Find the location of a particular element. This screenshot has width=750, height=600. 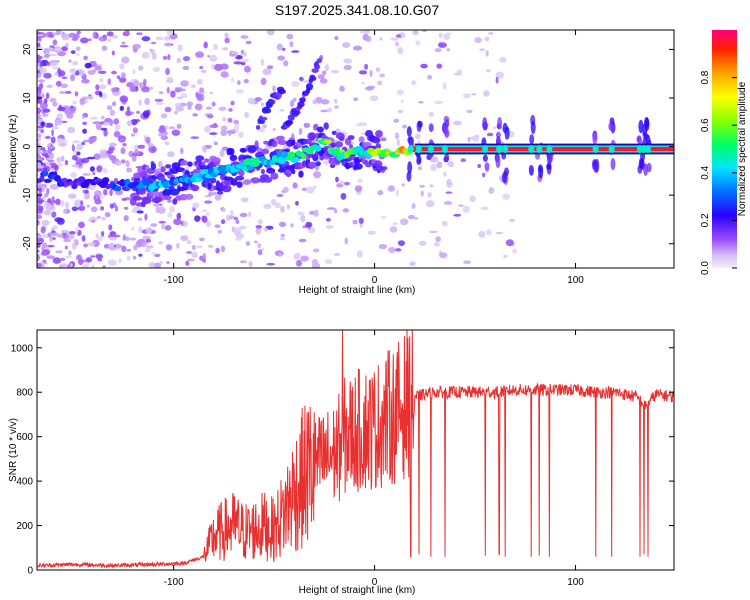

figure-title: S197.2025.341.08.10.G07 is located at coordinates (357, 10).